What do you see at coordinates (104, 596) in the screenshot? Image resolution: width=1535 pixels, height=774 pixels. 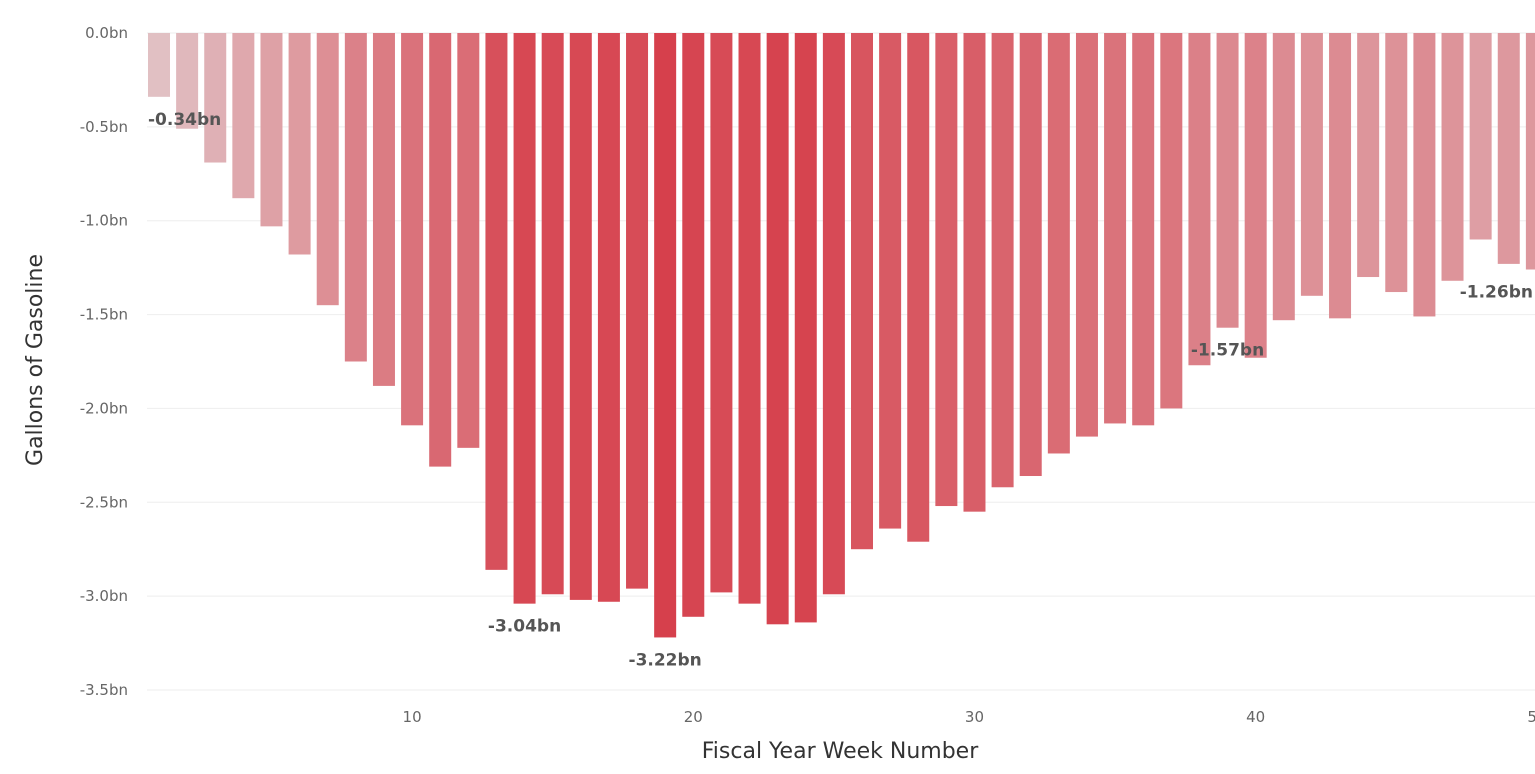 I see `y-tick-label: -3.0bn` at bounding box center [104, 596].